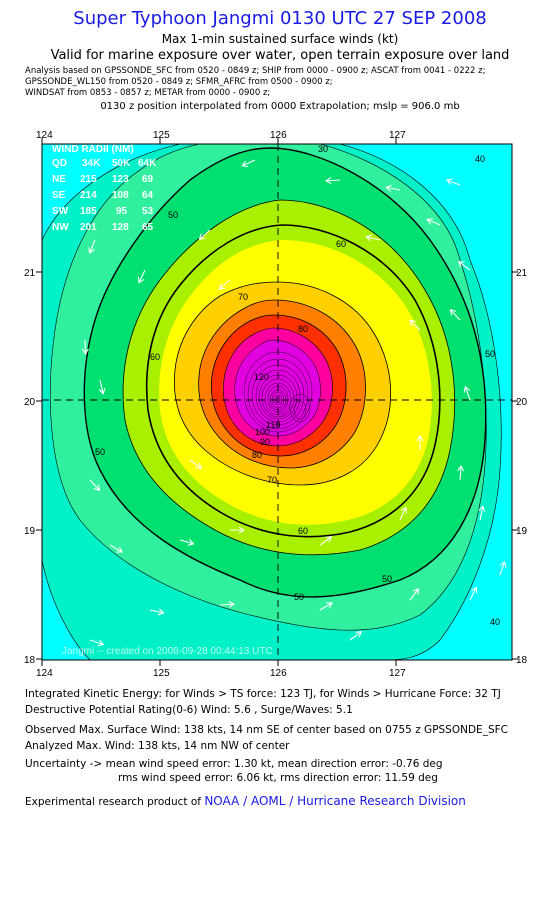 The image size is (560, 915). I want to click on lat-label-left: 20, so click(30, 402).